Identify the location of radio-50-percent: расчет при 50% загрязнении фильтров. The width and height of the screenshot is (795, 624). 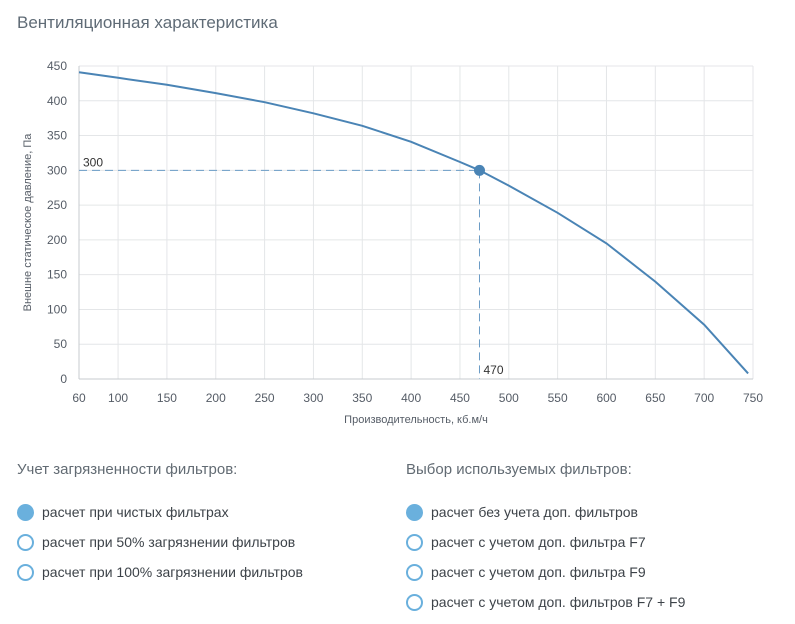
(160, 542).